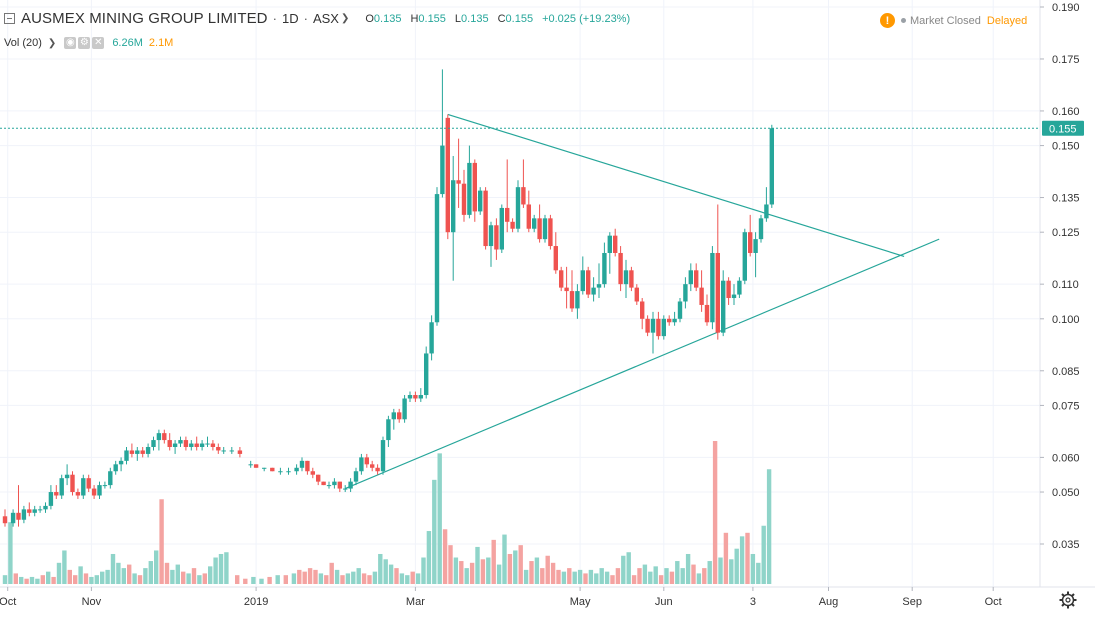 This screenshot has height=620, width=1095. Describe the element at coordinates (1068, 600) in the screenshot. I see `gear-icon` at that location.